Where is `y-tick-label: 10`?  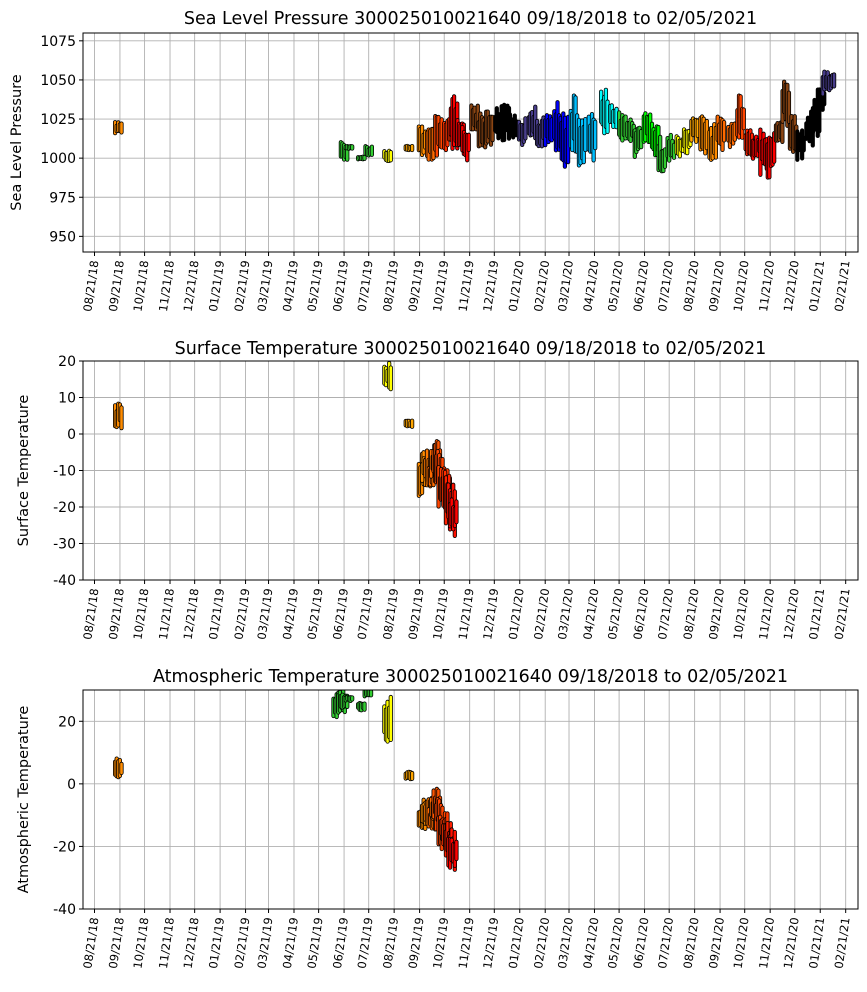 y-tick-label: 10 is located at coordinates (67, 399).